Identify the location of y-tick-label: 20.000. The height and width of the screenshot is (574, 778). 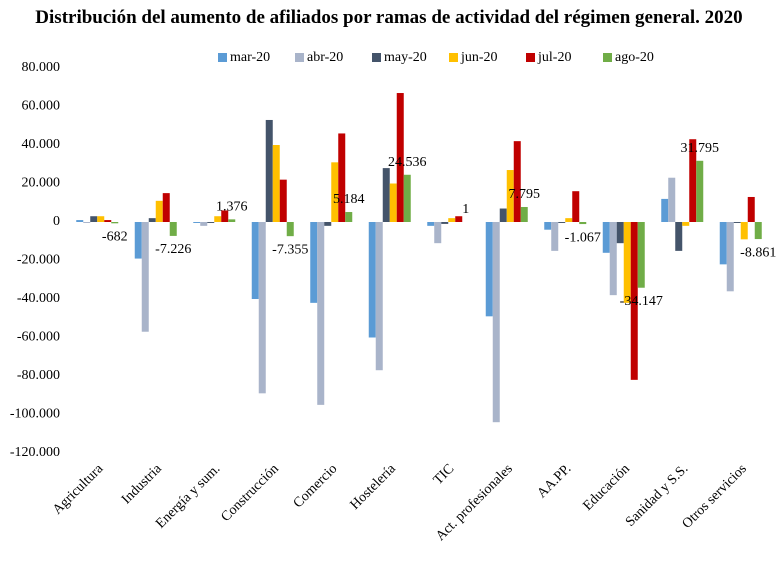
(41, 183).